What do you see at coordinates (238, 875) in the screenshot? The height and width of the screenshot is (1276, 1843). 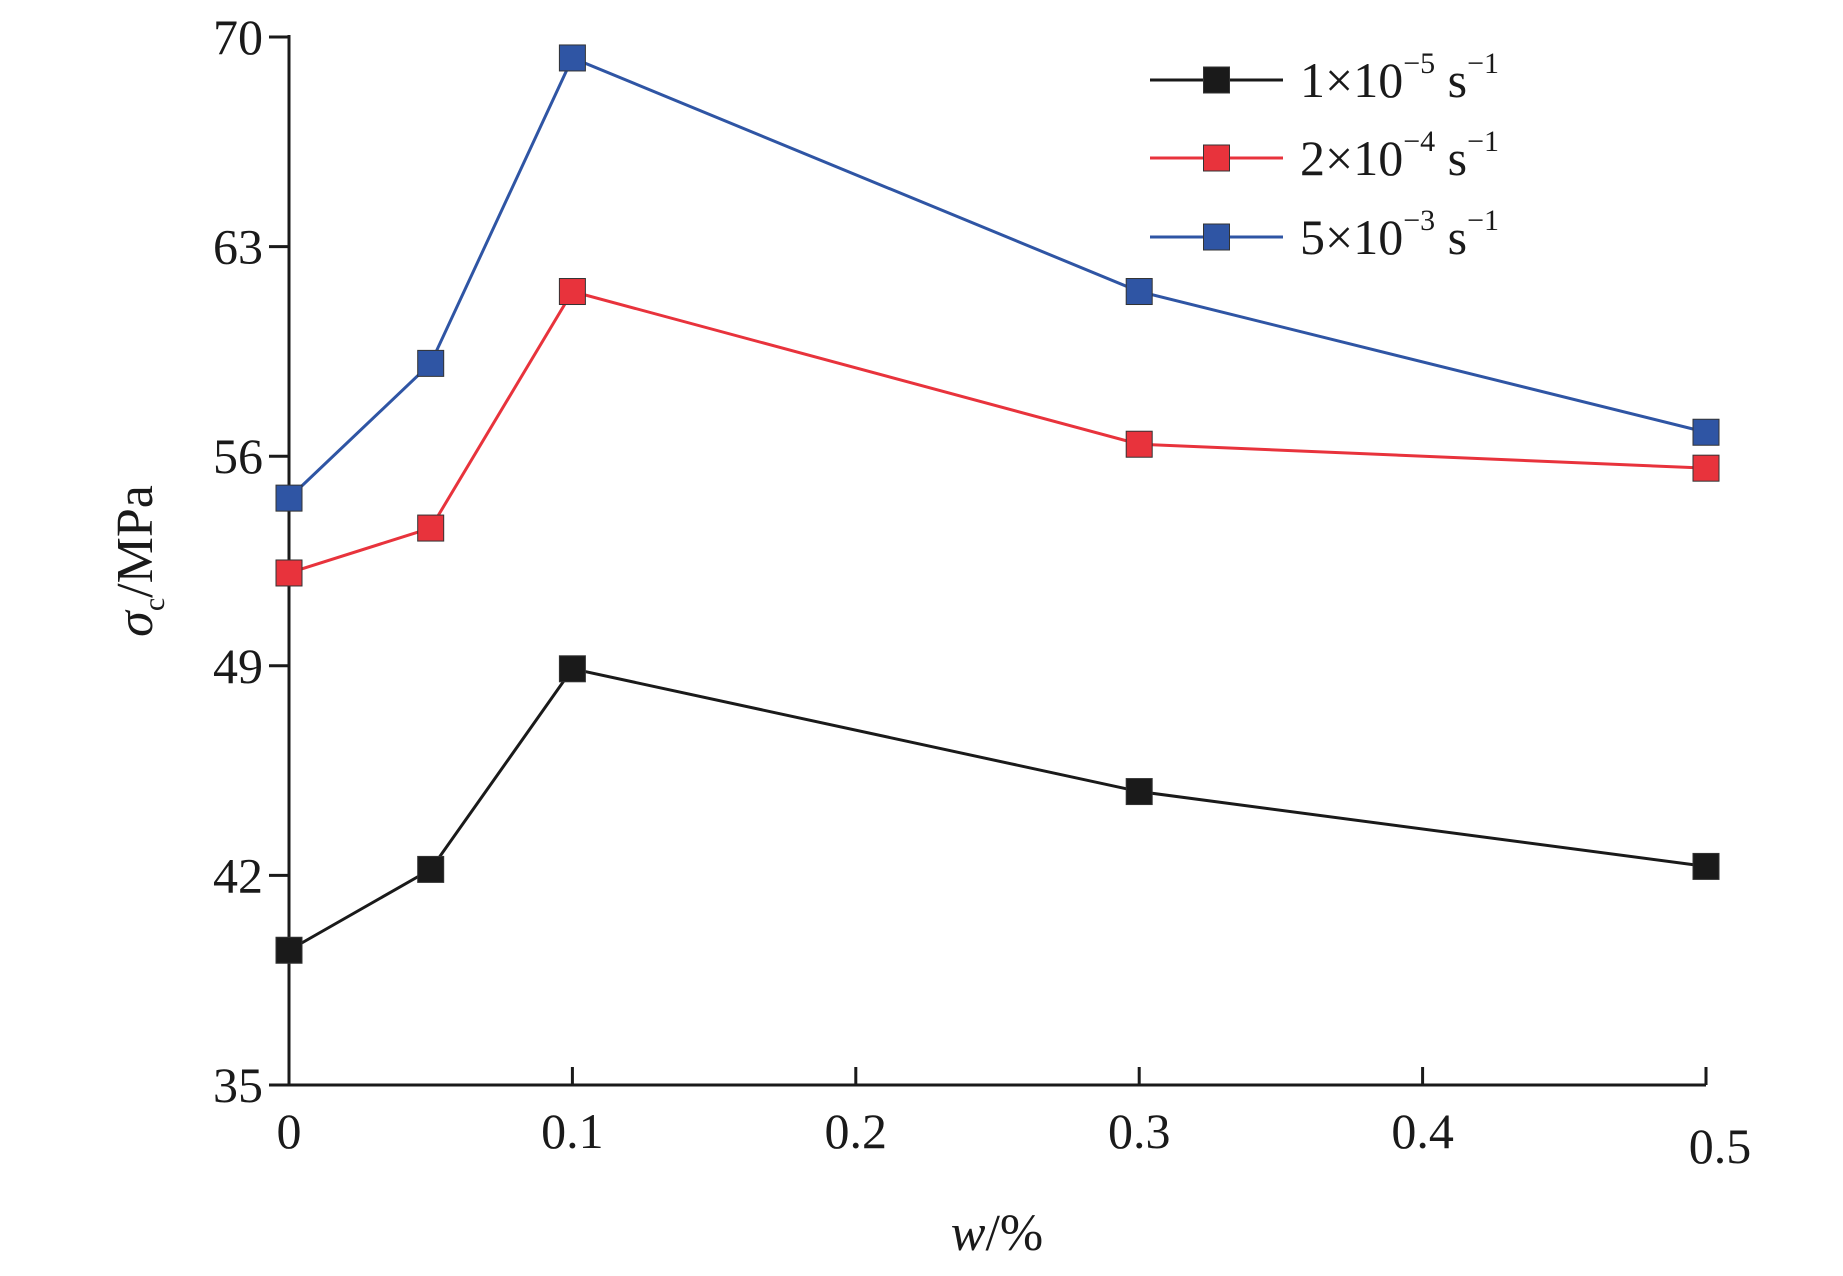 I see `y-tick-label: 42` at bounding box center [238, 875].